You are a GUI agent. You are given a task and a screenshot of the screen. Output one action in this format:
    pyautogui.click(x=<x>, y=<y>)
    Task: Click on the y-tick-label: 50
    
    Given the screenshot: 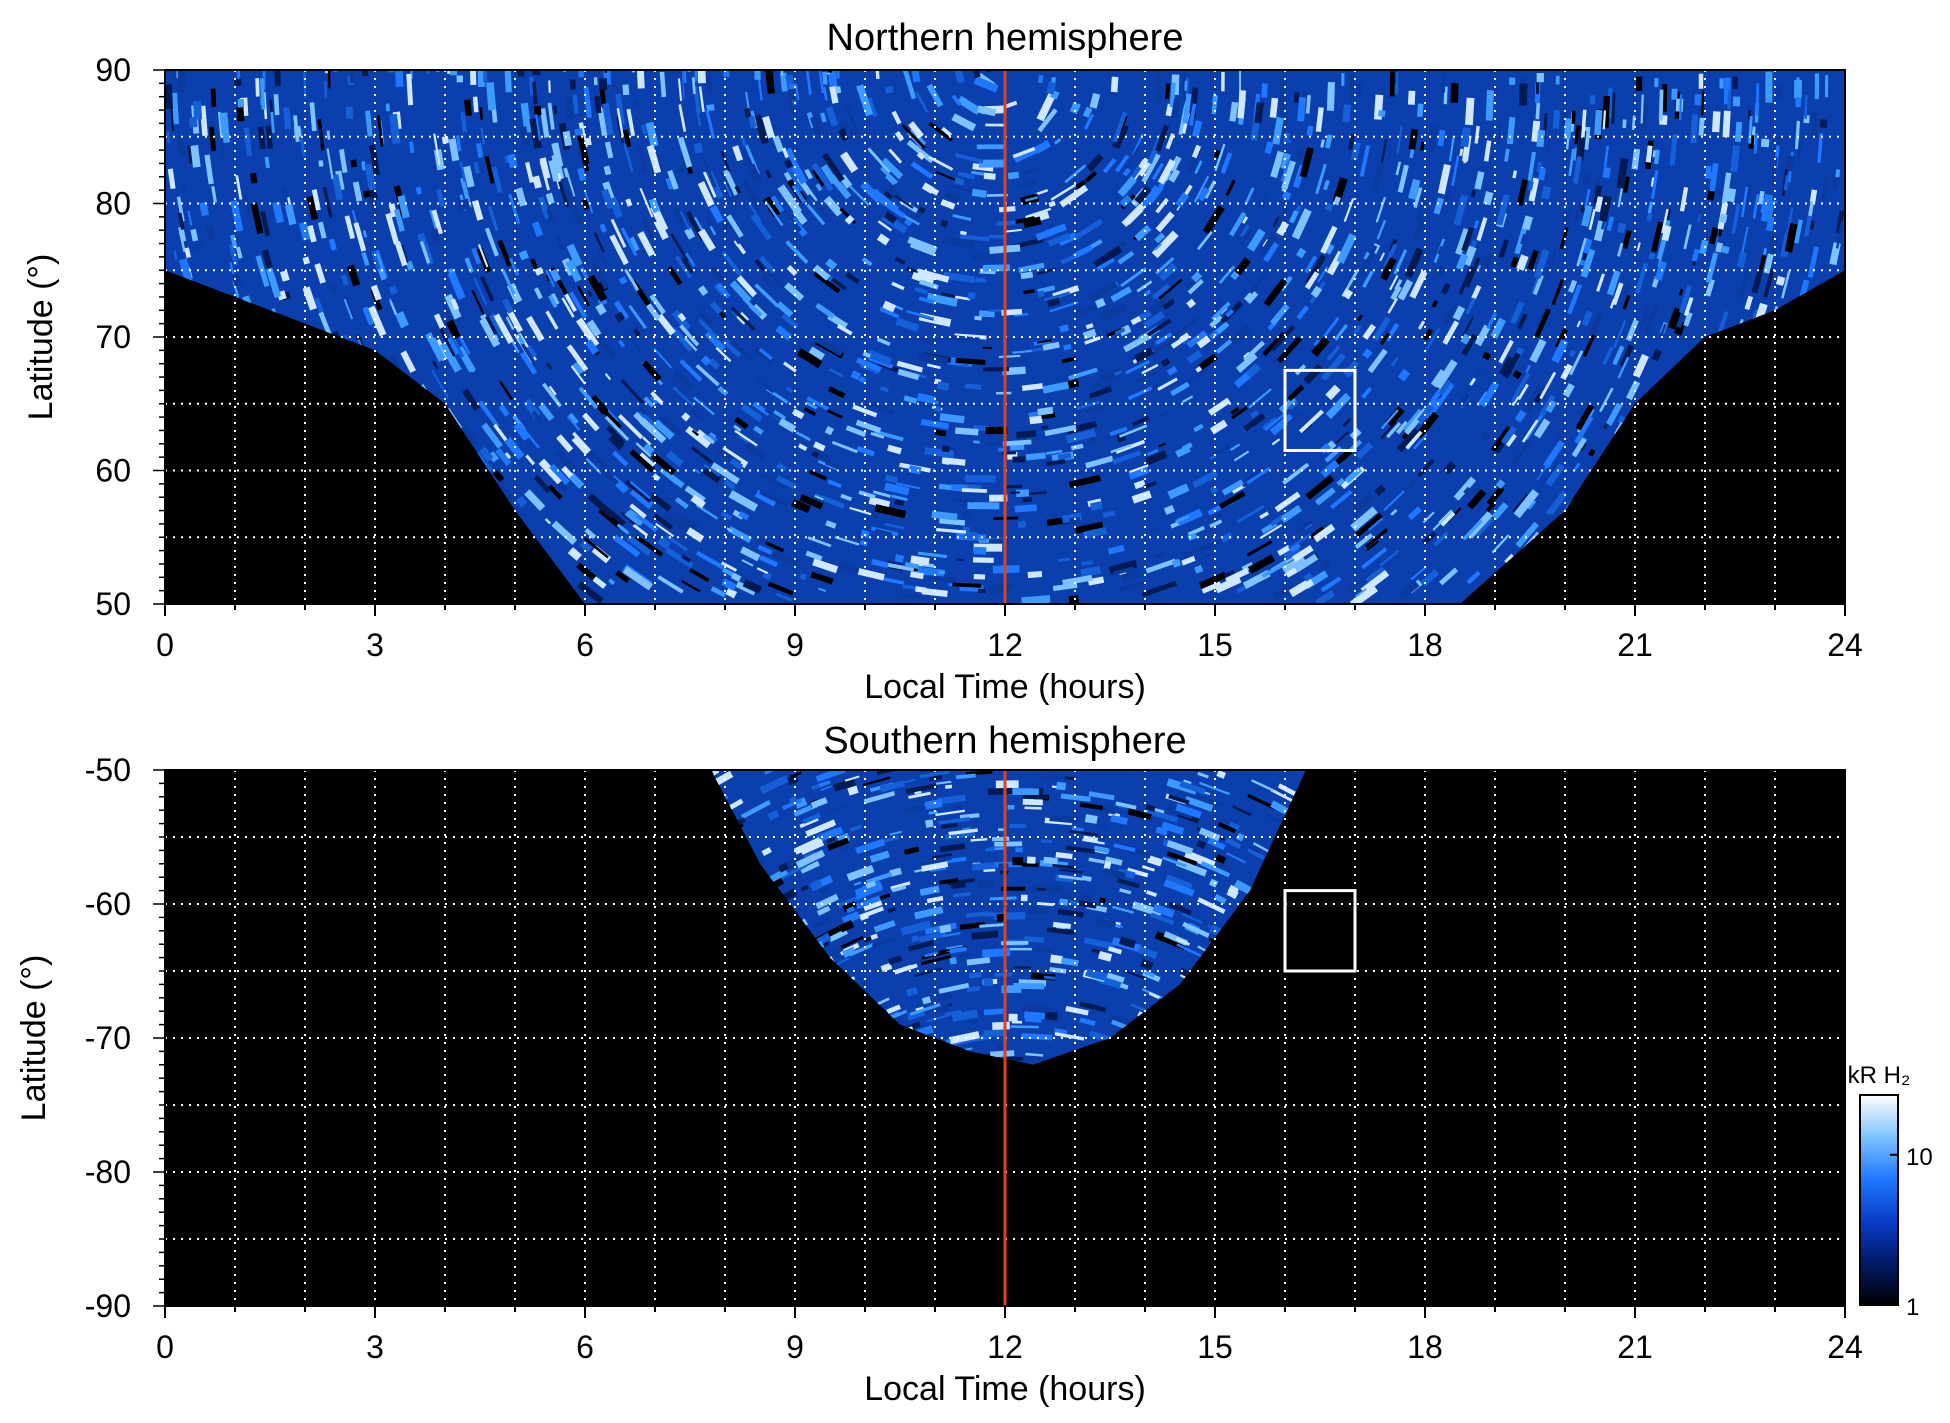 What is the action you would take?
    pyautogui.click(x=113, y=604)
    